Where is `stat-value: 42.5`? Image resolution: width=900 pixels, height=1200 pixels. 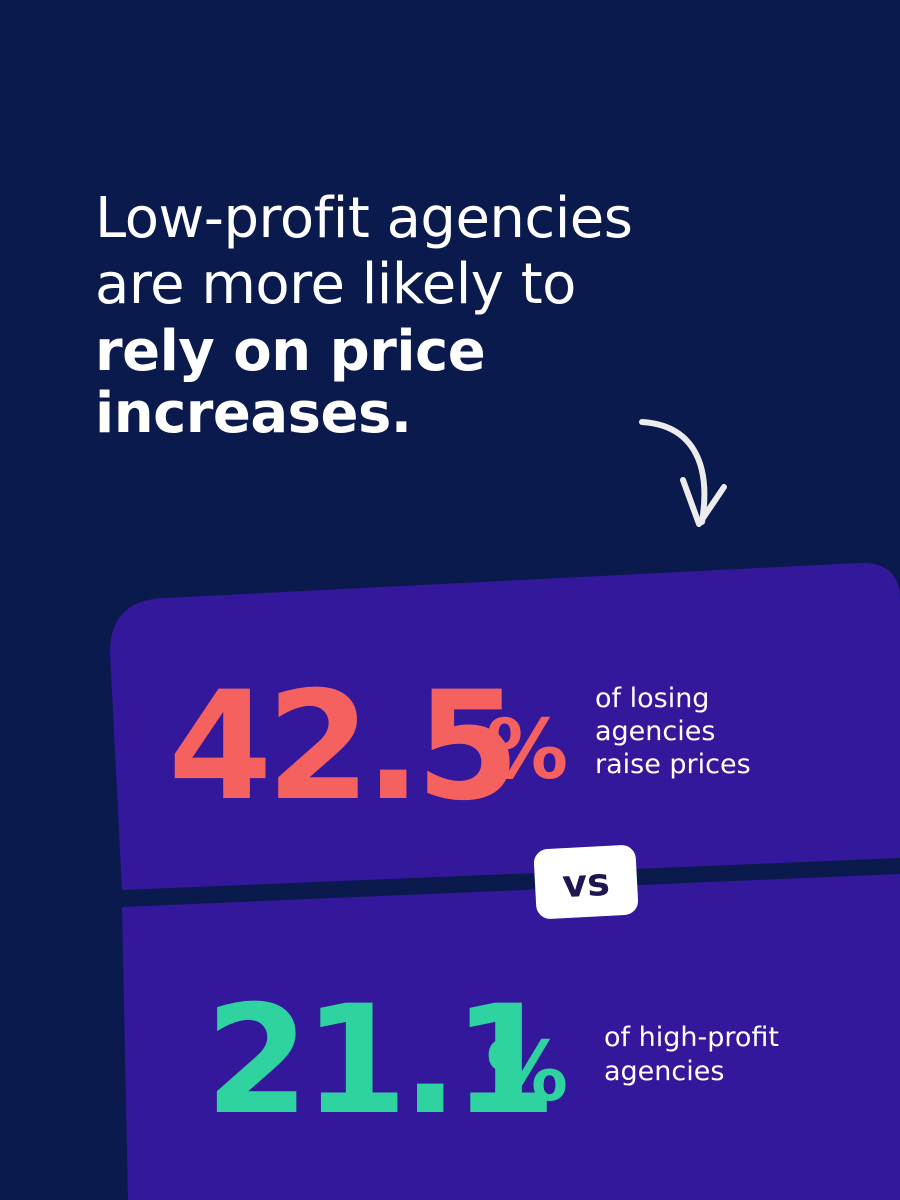 stat-value: 42.5 is located at coordinates (341, 747).